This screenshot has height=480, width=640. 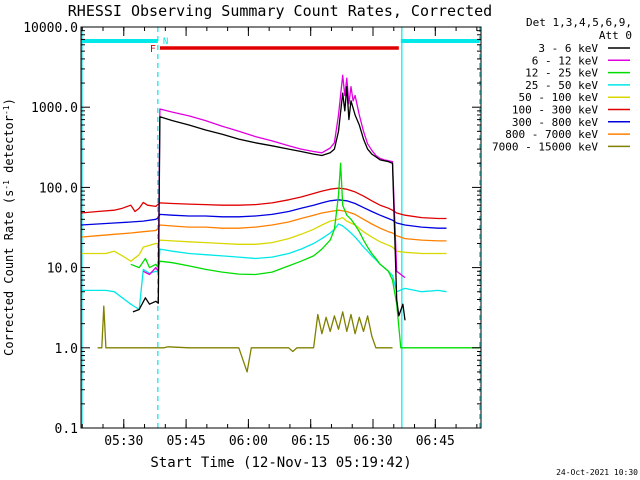 What do you see at coordinates (153, 49) in the screenshot?
I see `flare-flag-label: F` at bounding box center [153, 49].